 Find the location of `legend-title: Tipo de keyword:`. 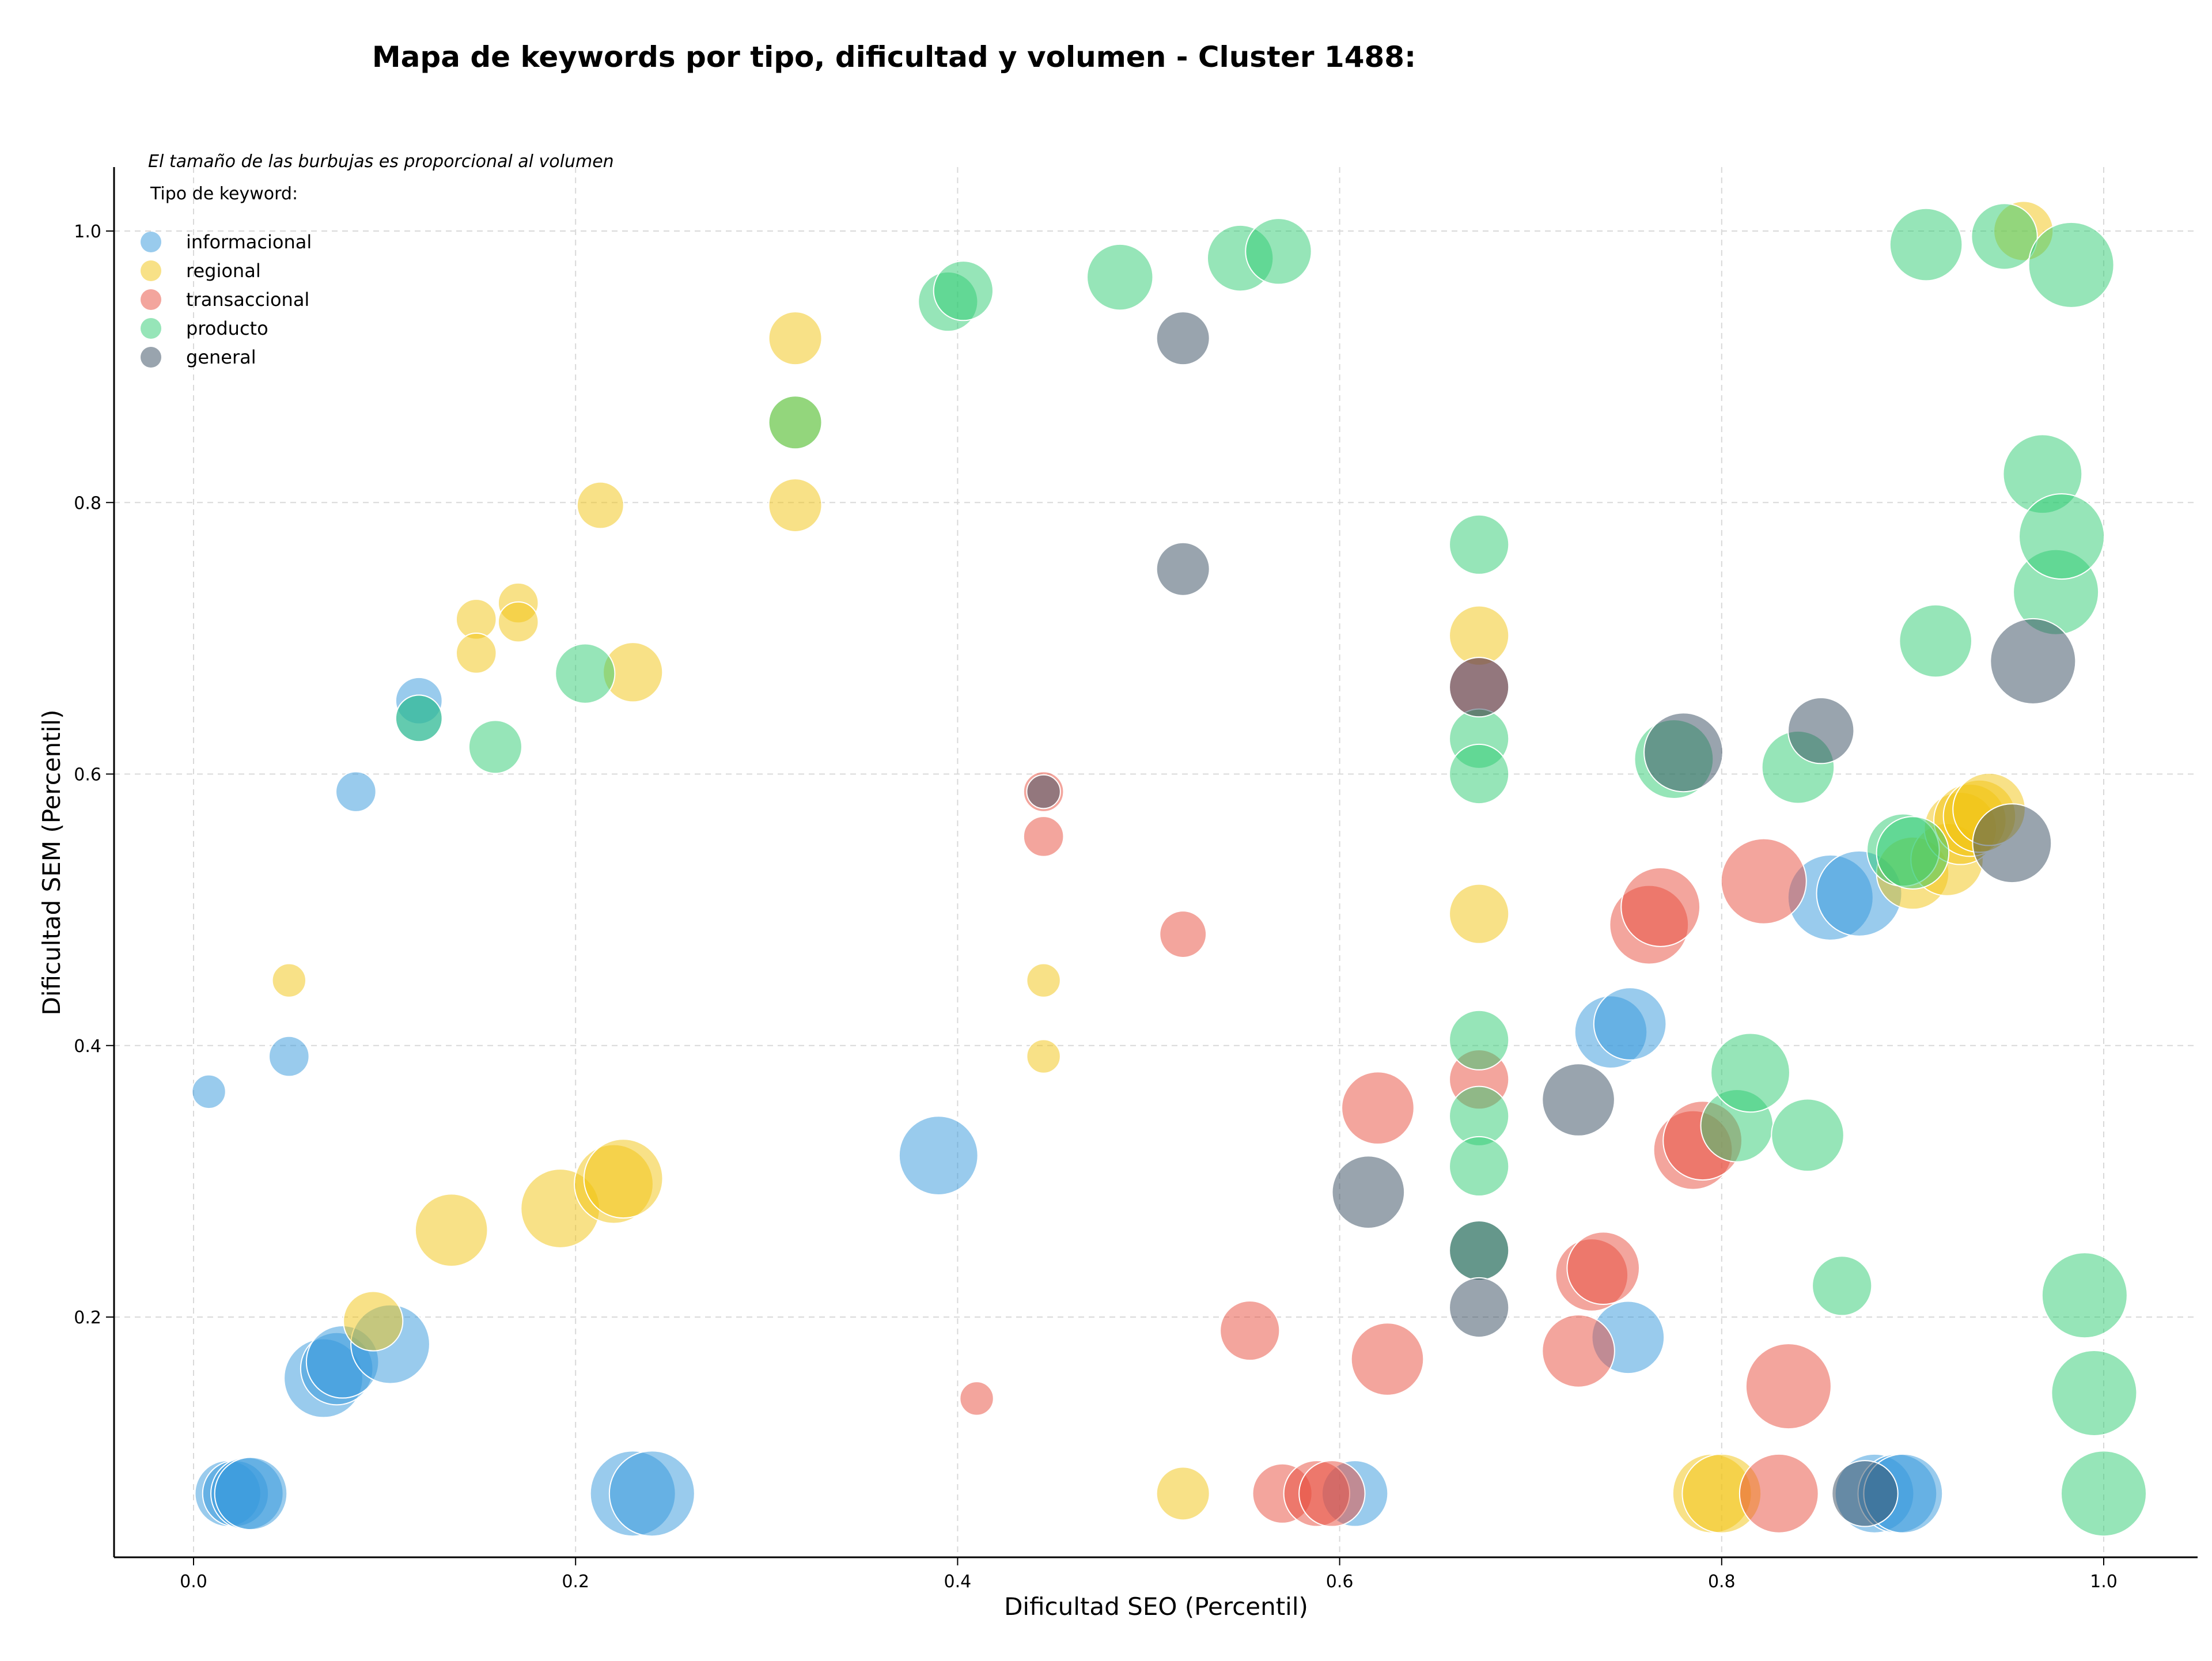

legend-title: Tipo de keyword: is located at coordinates (224, 194).